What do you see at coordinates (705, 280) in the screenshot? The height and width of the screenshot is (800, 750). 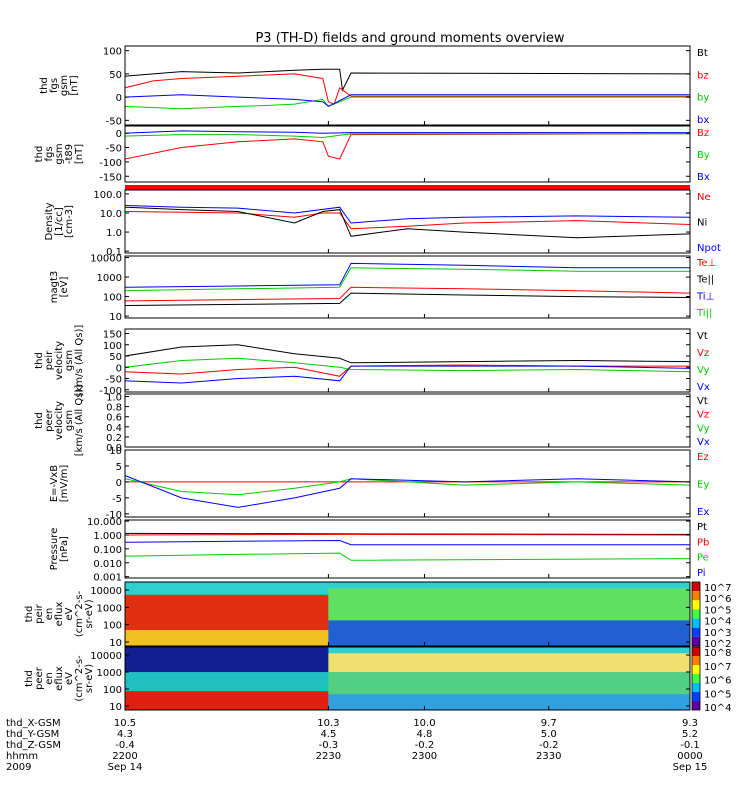 I see `legend-entry: Te||` at bounding box center [705, 280].